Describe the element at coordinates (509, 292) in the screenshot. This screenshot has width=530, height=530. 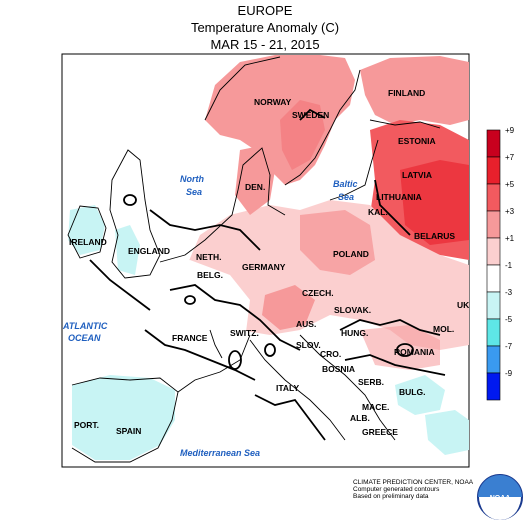
I see `legend-label: -3` at that location.